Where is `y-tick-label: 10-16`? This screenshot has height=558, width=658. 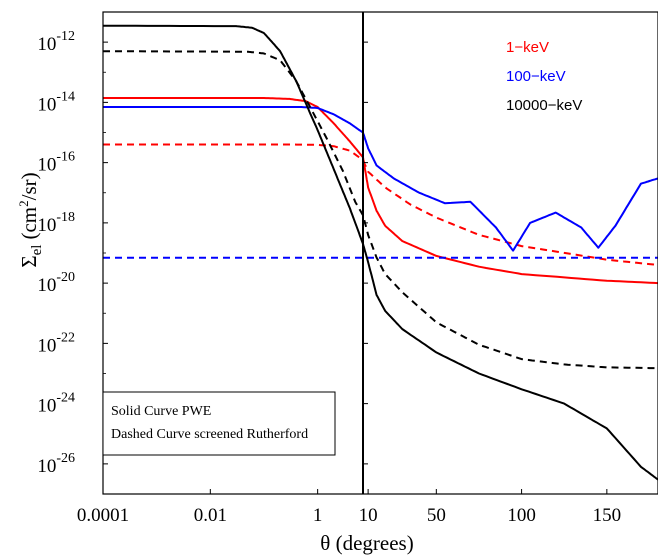 y-tick-label: 10-16 is located at coordinates (56, 163).